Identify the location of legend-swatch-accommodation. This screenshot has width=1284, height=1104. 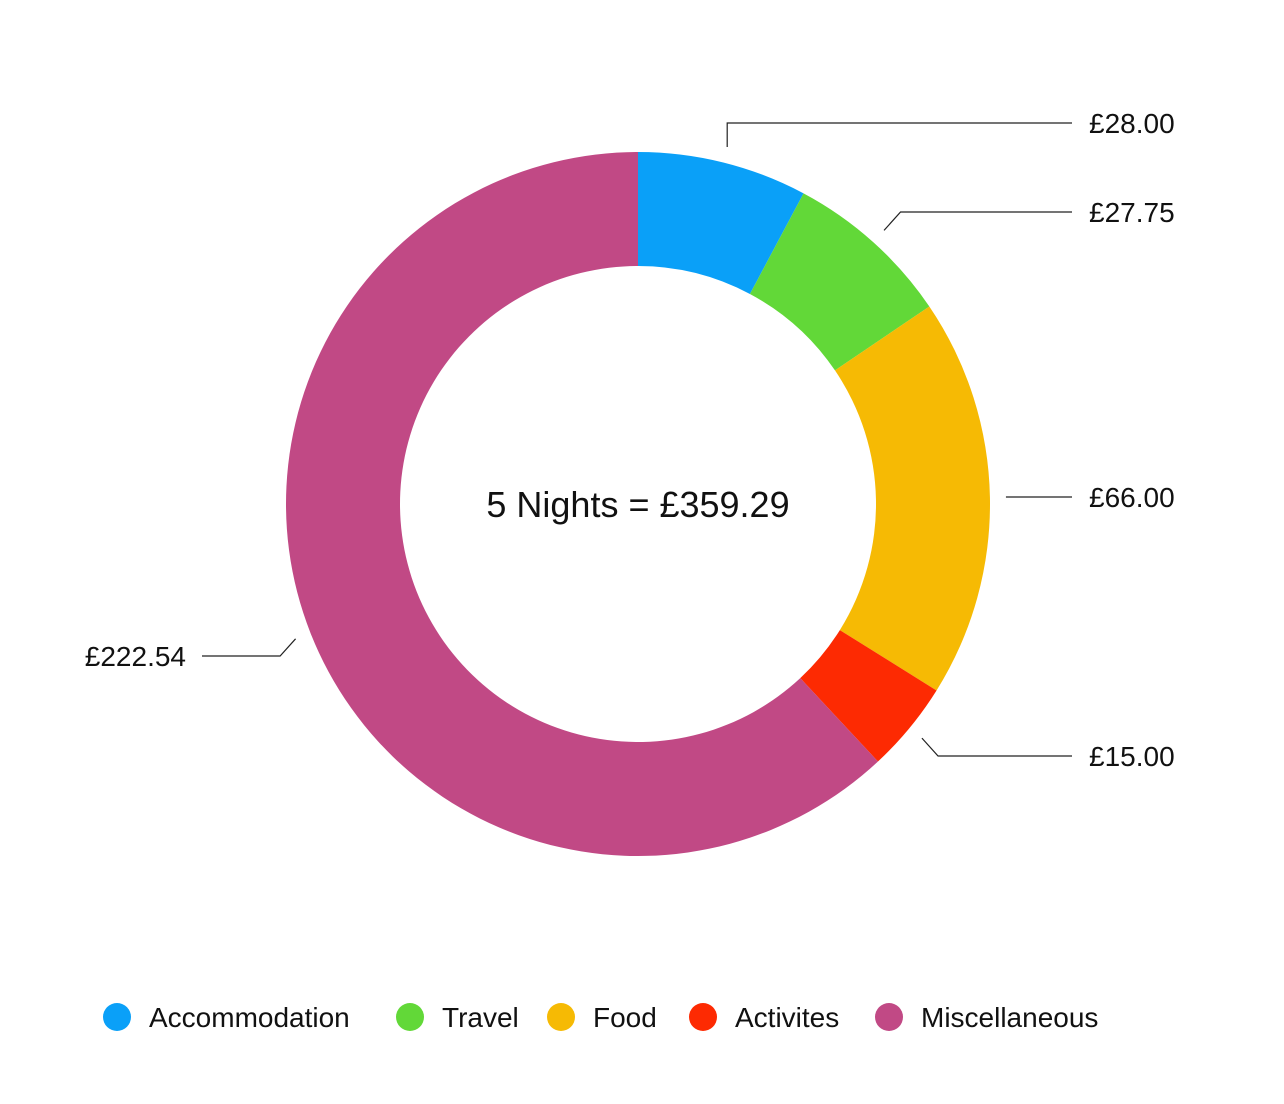
(117, 1017).